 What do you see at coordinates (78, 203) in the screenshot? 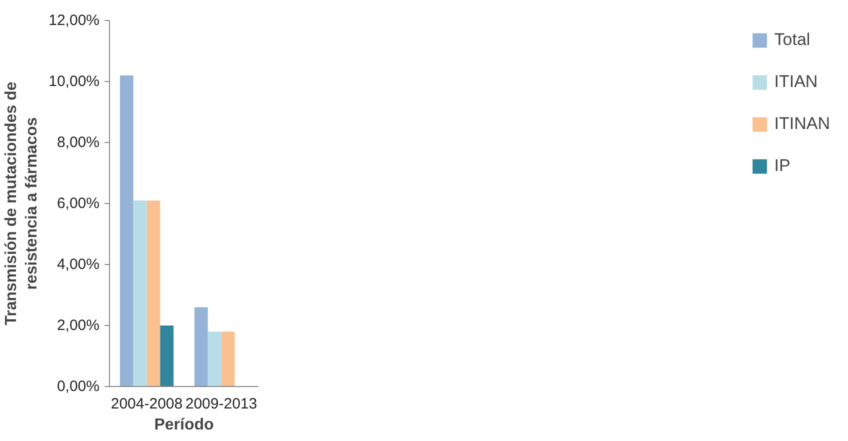
I see `y-tick-label: 6,00%` at bounding box center [78, 203].